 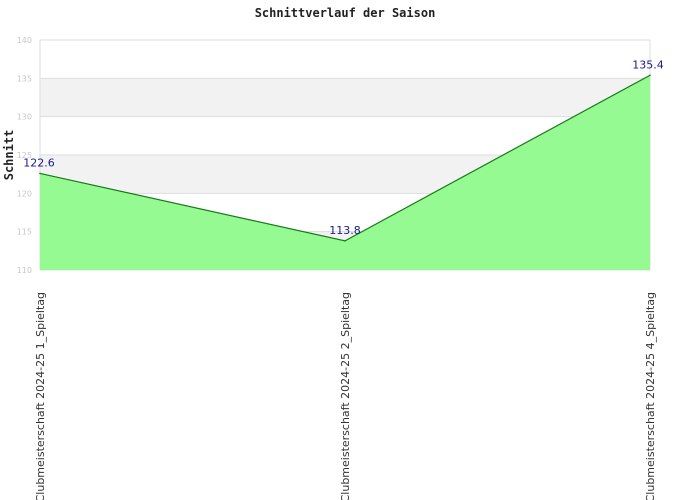 I want to click on data-label: 122.6, so click(x=39, y=162).